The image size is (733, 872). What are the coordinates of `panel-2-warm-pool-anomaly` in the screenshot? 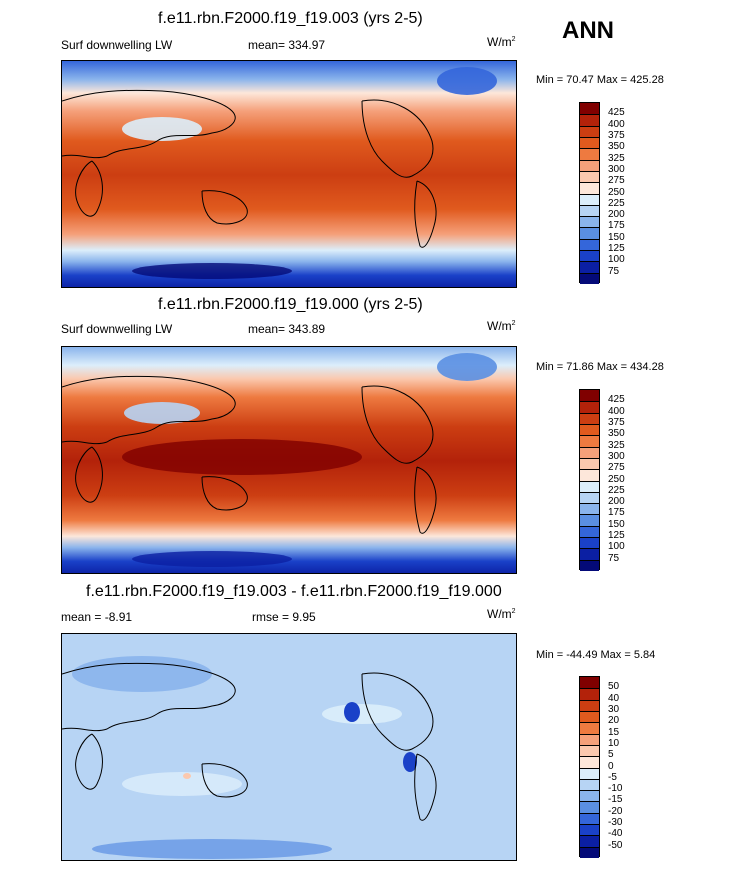 It's located at (242, 457).